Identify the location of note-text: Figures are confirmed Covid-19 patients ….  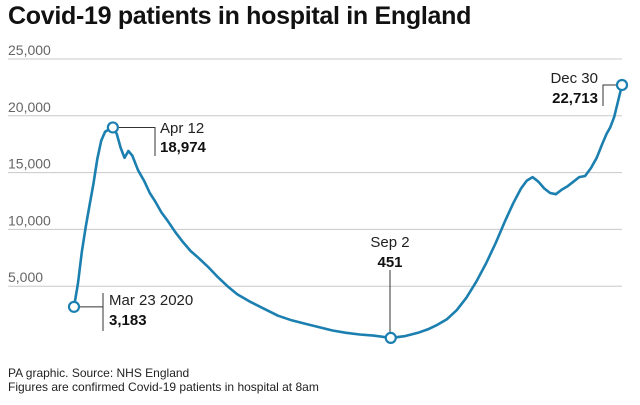
(163, 387).